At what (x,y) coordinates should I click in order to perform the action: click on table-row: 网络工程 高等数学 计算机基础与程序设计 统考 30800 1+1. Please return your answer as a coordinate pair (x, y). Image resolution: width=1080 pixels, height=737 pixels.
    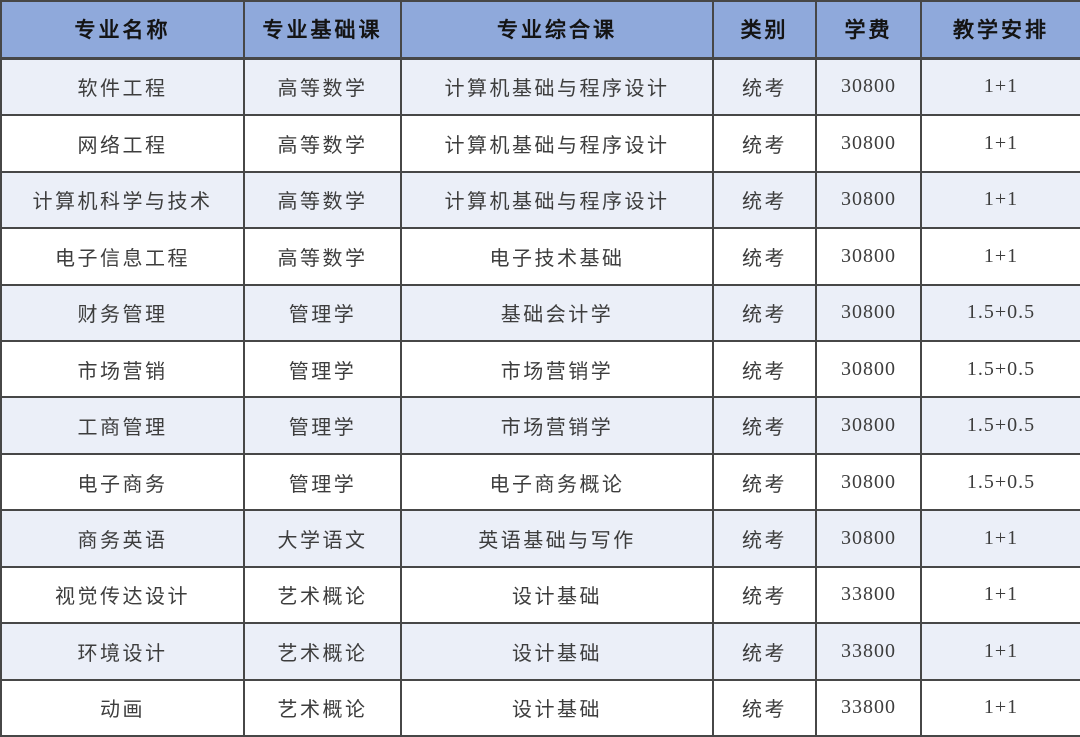
    Looking at the image, I should click on (540, 143).